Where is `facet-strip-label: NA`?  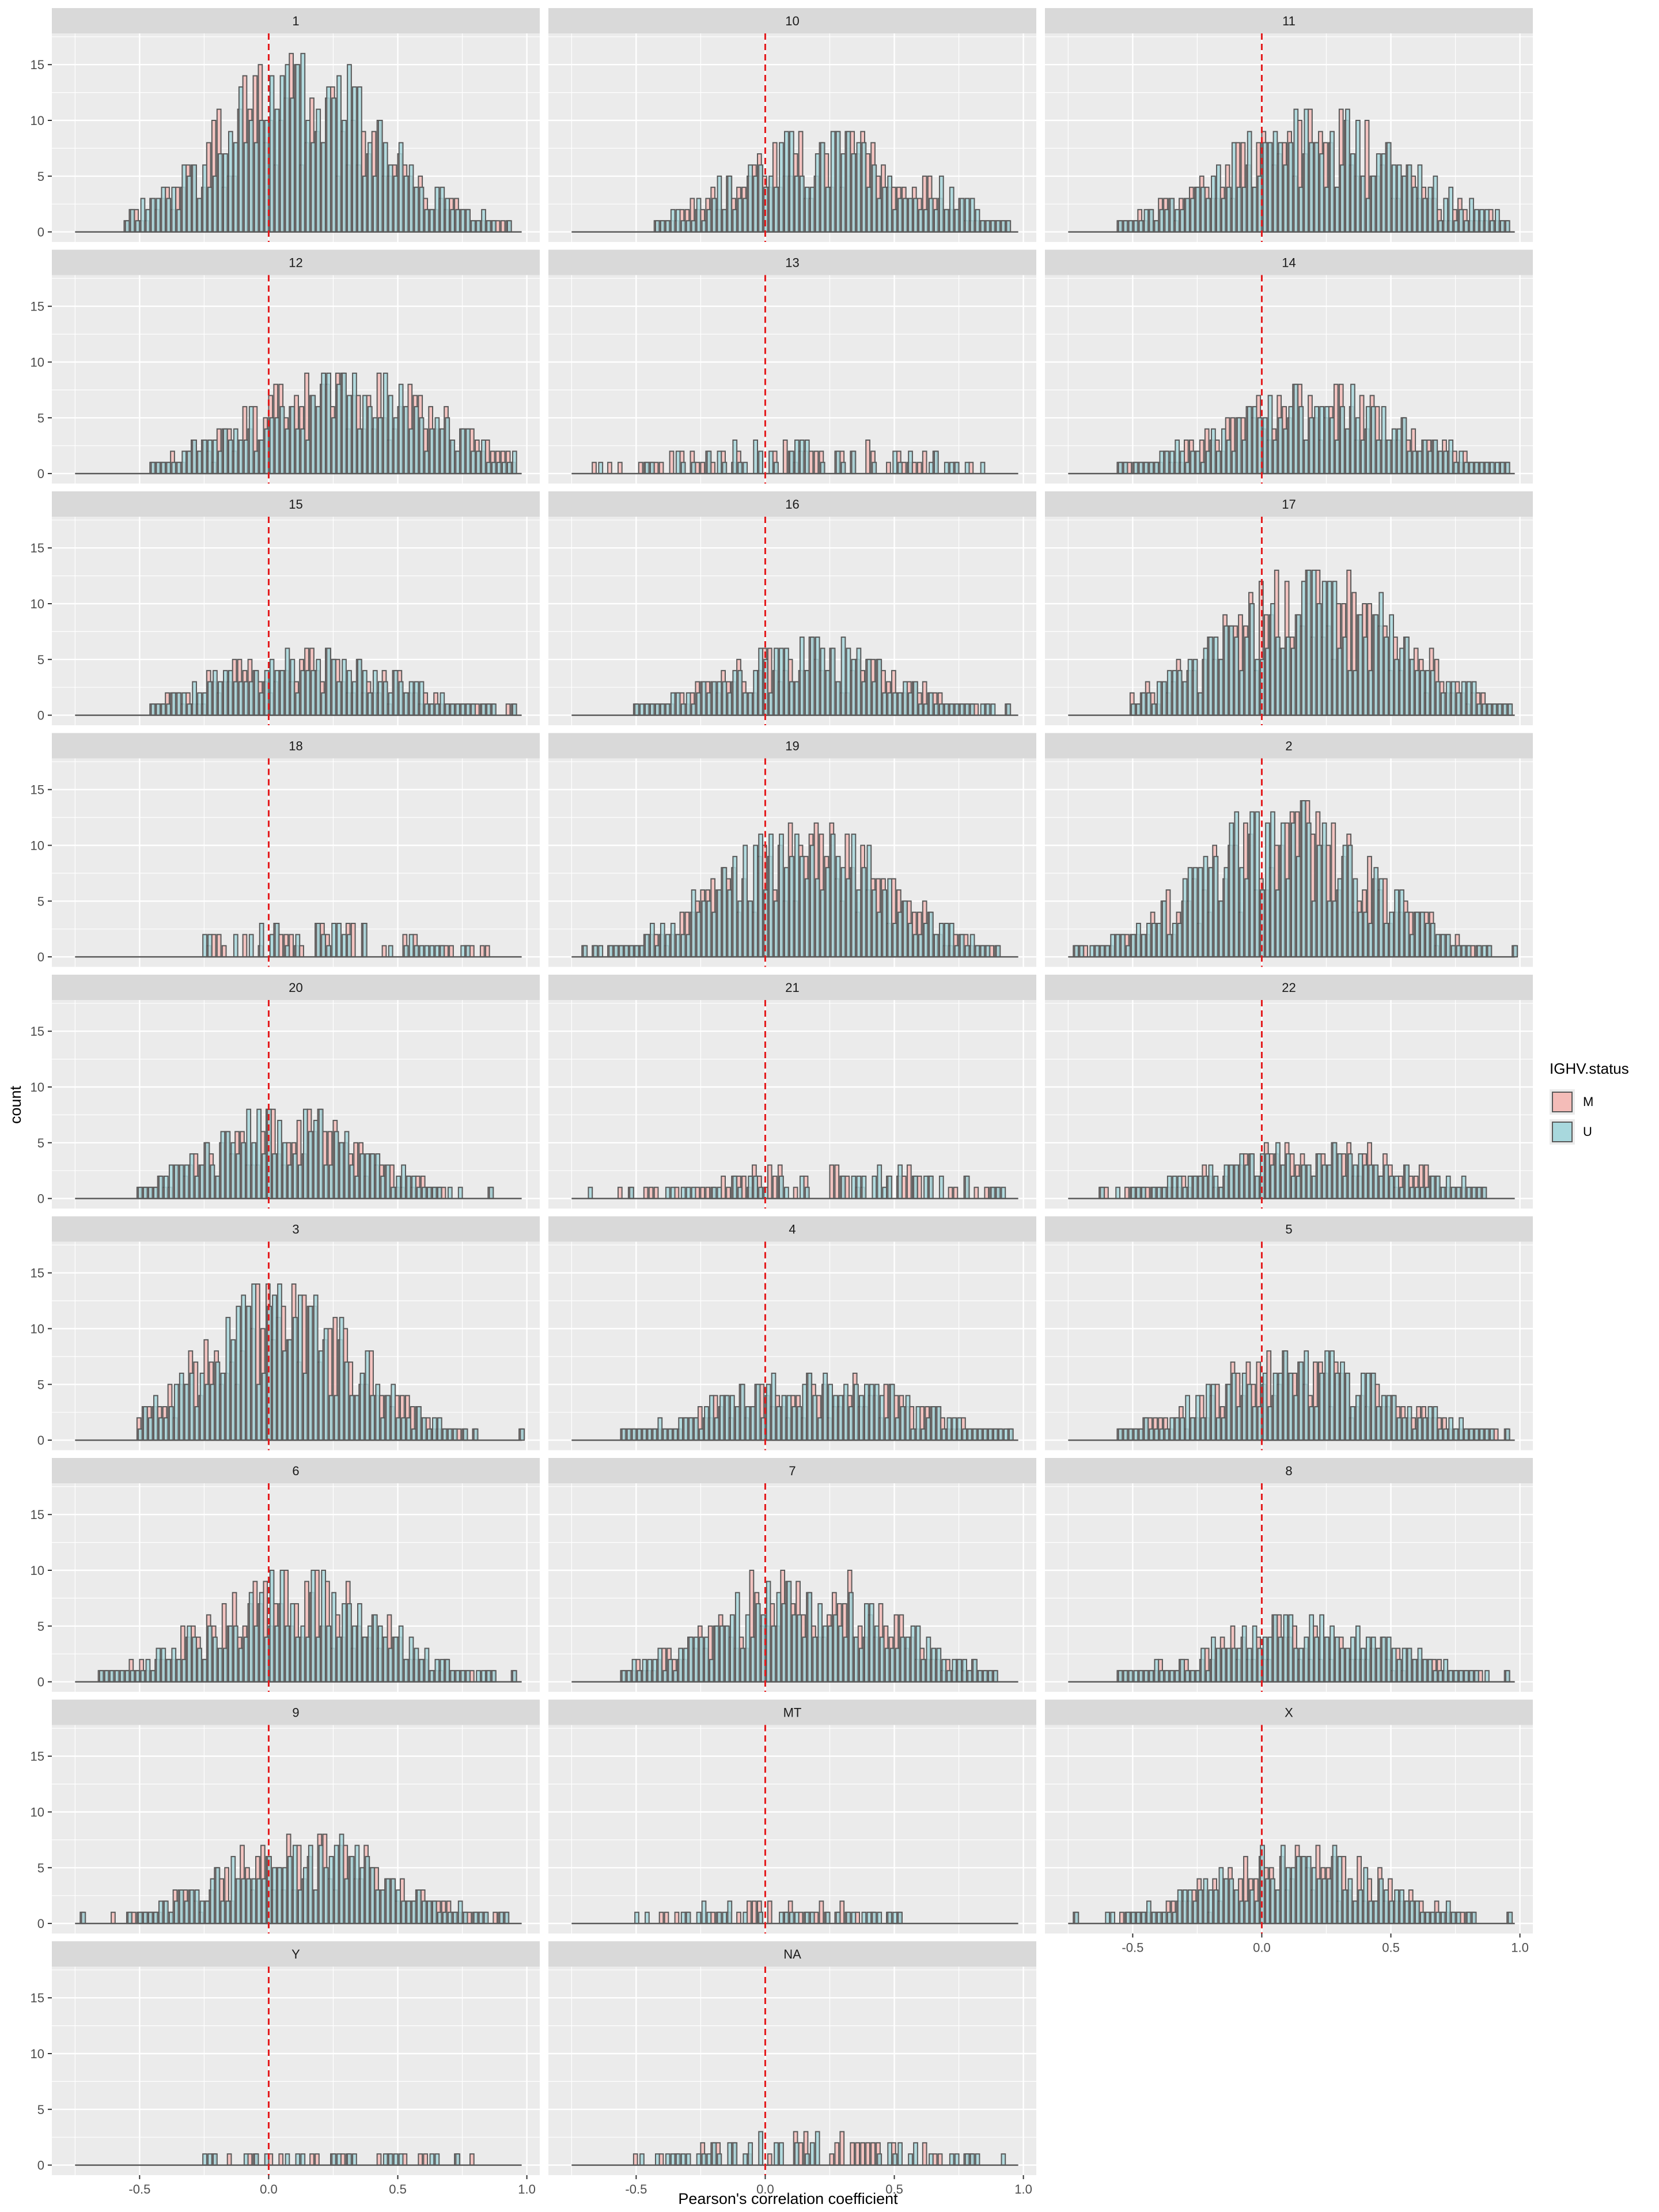 facet-strip-label: NA is located at coordinates (792, 1954).